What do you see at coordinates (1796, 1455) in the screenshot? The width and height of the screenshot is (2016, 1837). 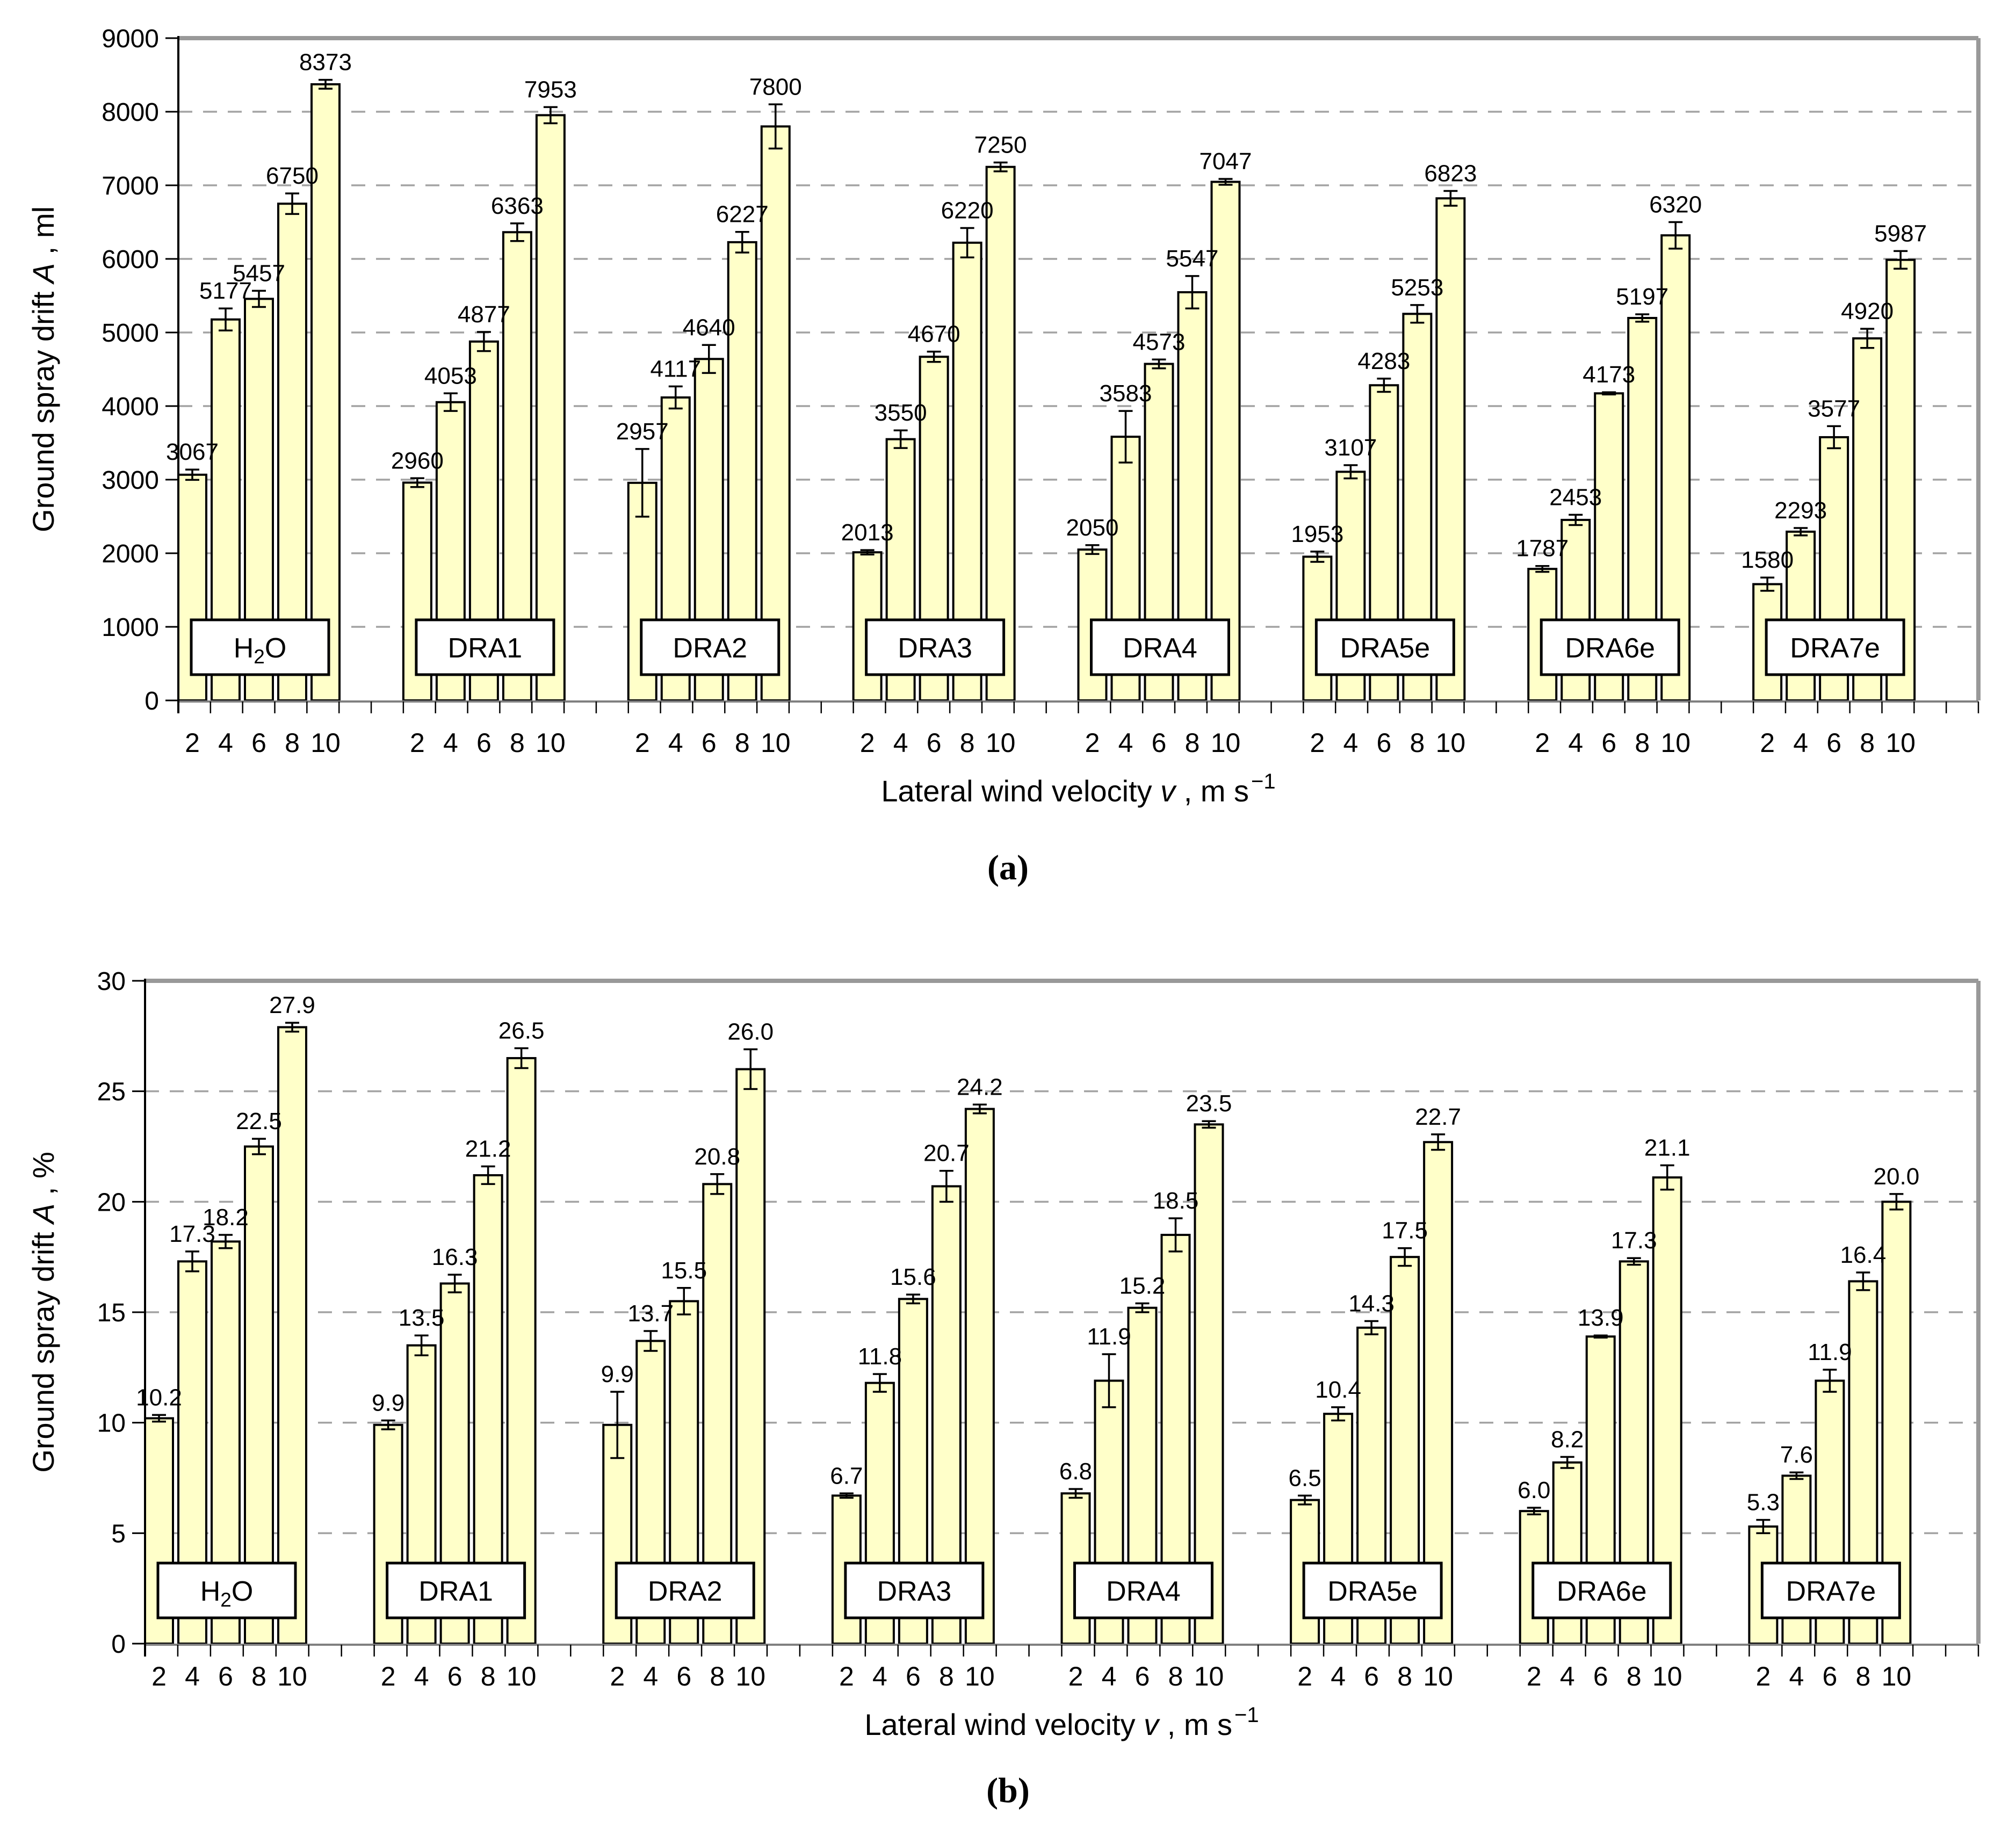 I see `bar-value-label: 7.6` at bounding box center [1796, 1455].